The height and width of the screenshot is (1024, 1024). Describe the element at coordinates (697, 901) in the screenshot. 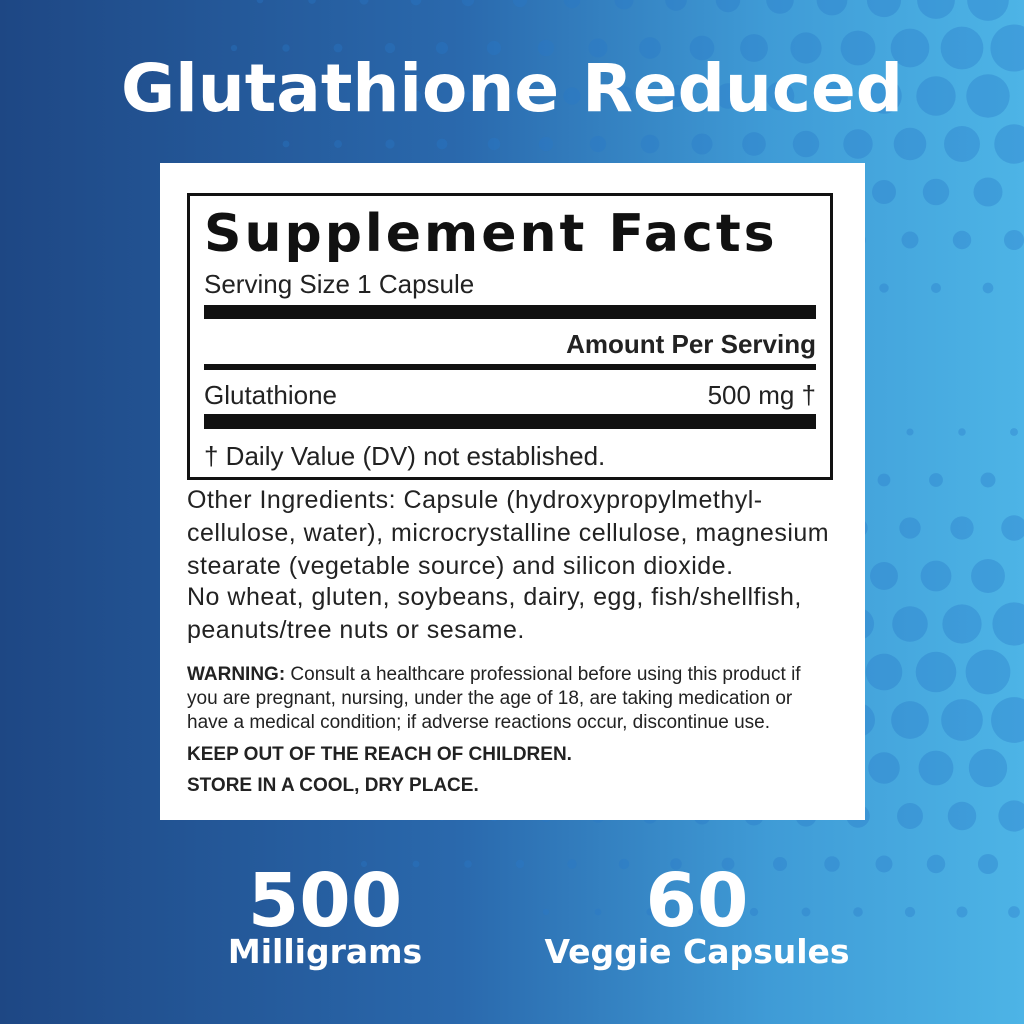

I see `badge-value-count: 60` at that location.